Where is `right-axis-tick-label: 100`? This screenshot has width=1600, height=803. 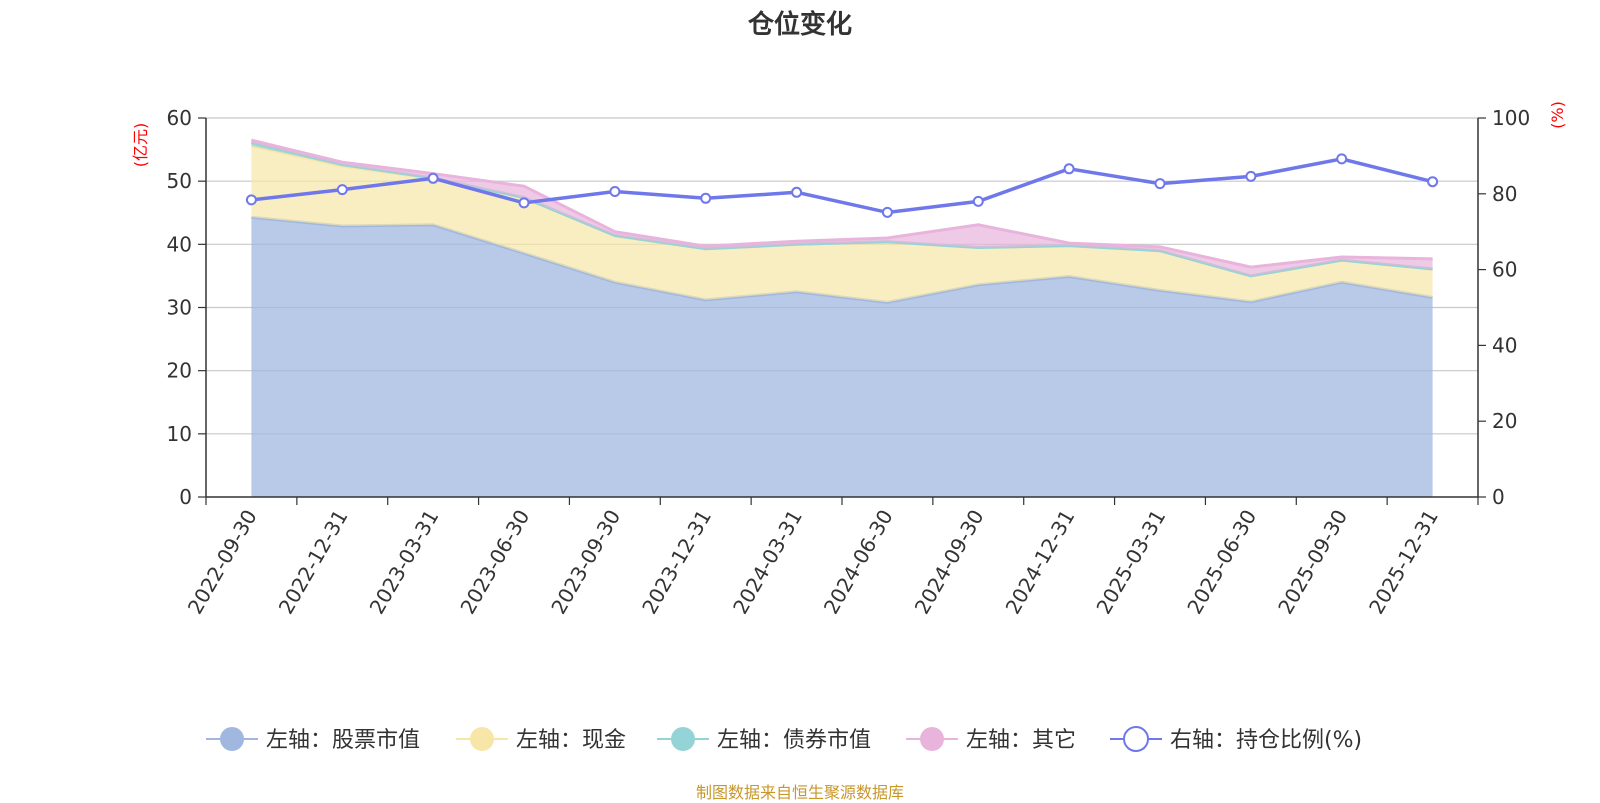 right-axis-tick-label: 100 is located at coordinates (1511, 118).